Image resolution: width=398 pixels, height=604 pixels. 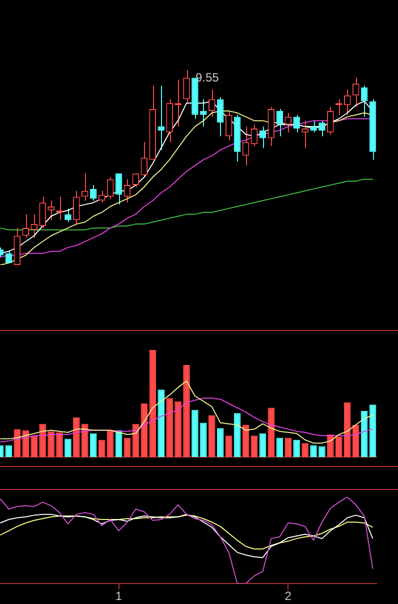 What do you see at coordinates (288, 596) in the screenshot?
I see `x-tick-label: 2` at bounding box center [288, 596].